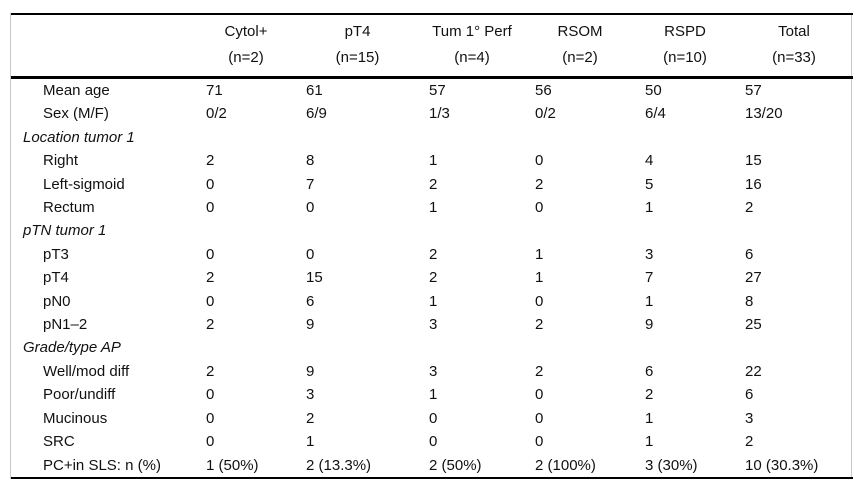 The image size is (862, 490). I want to click on column-header-label: Cytol+, so click(246, 31).